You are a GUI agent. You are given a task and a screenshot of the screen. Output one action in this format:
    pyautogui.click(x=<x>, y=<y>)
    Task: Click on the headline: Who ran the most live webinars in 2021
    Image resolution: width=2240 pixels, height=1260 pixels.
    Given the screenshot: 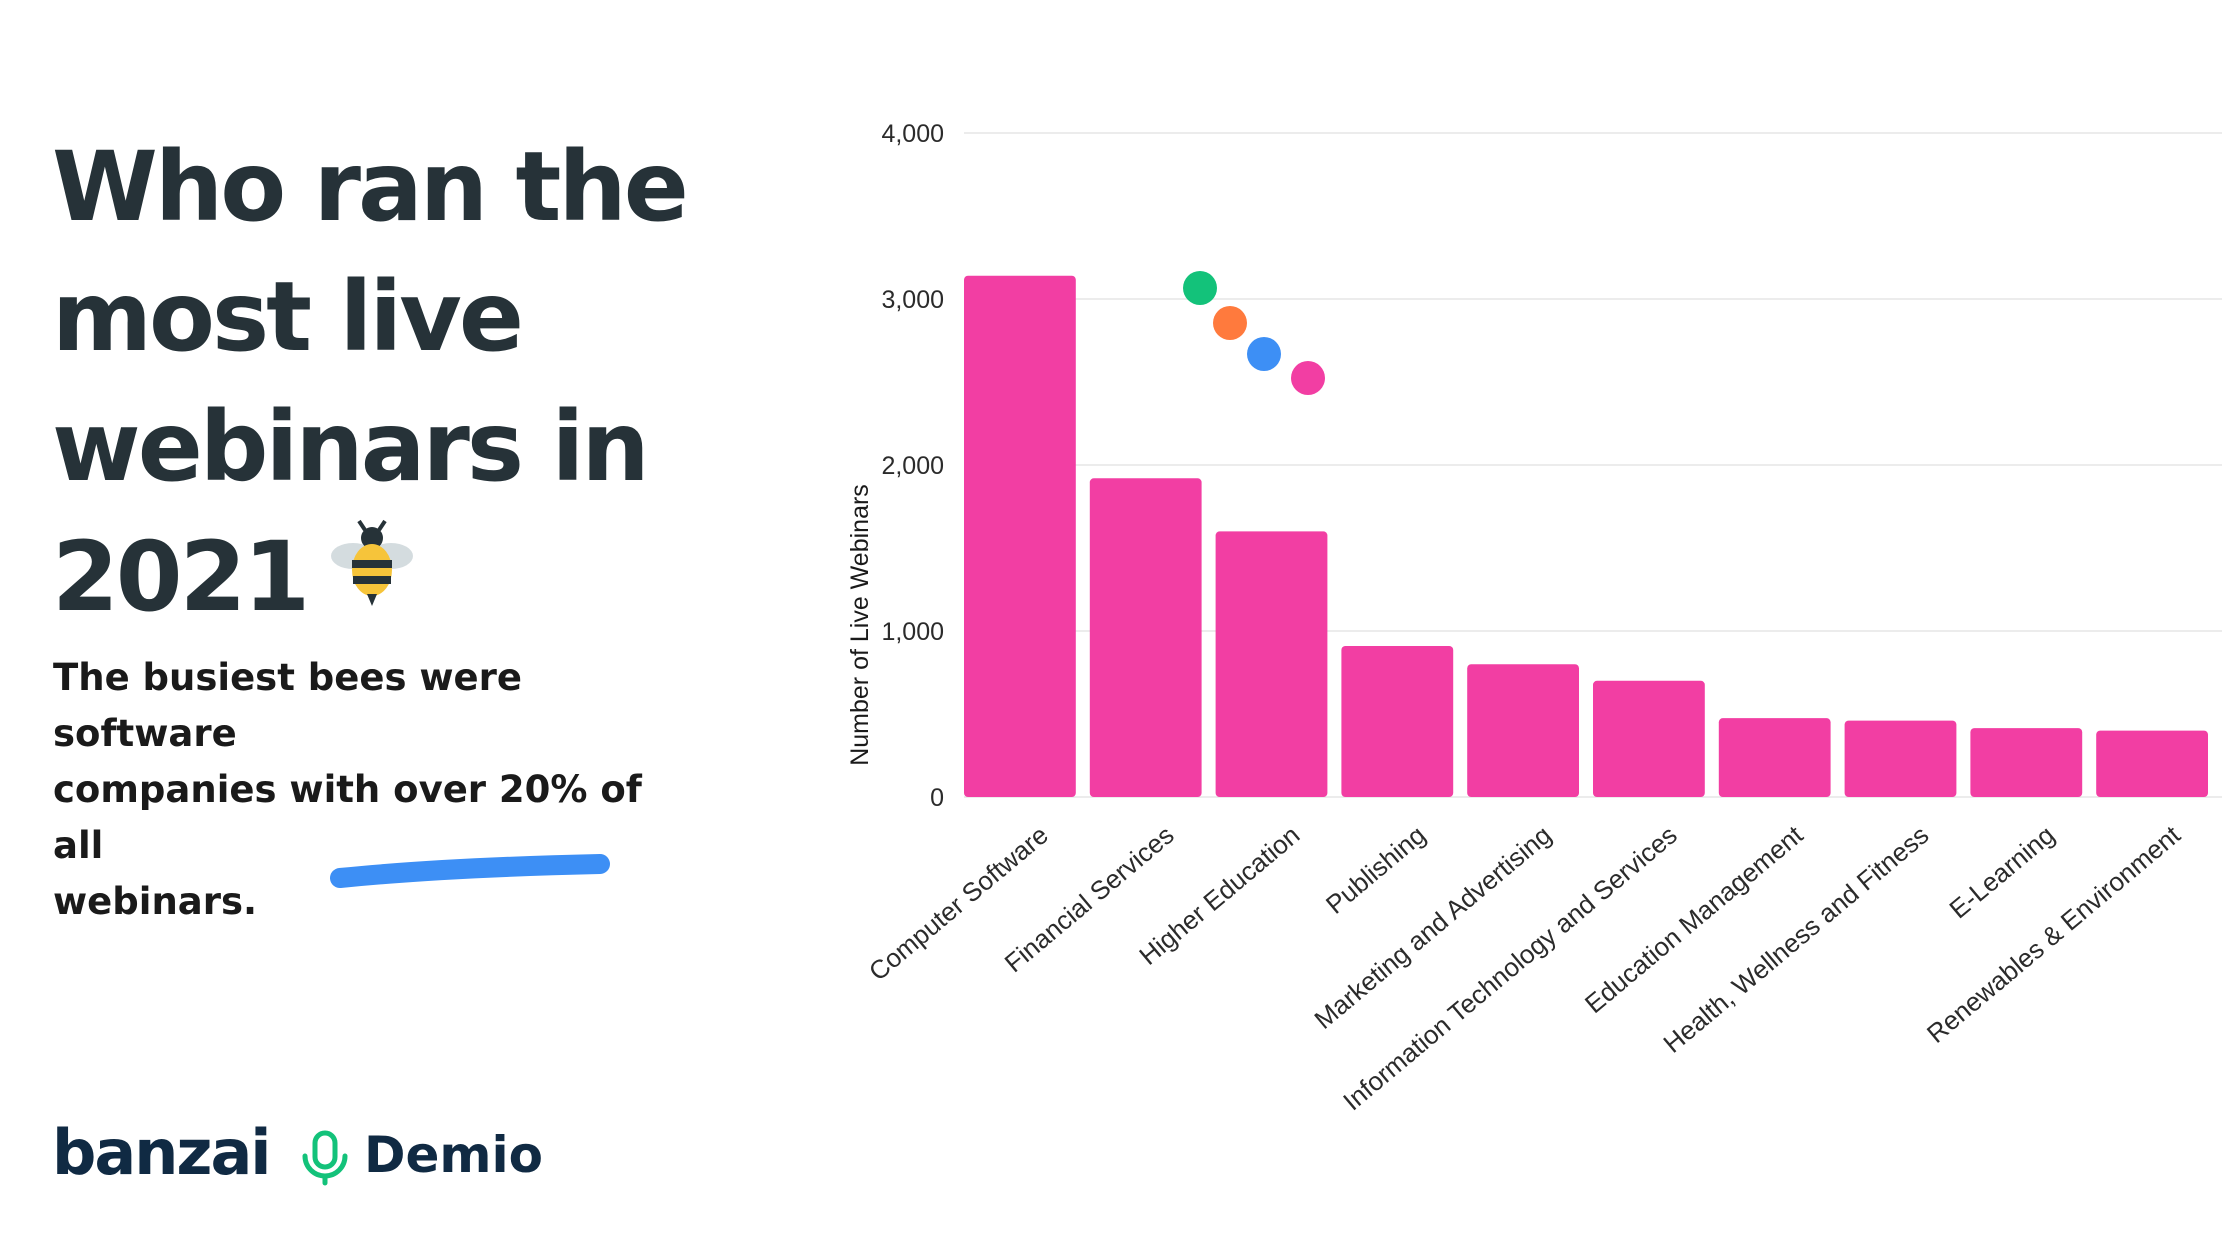 What is the action you would take?
    pyautogui.click(x=412, y=382)
    